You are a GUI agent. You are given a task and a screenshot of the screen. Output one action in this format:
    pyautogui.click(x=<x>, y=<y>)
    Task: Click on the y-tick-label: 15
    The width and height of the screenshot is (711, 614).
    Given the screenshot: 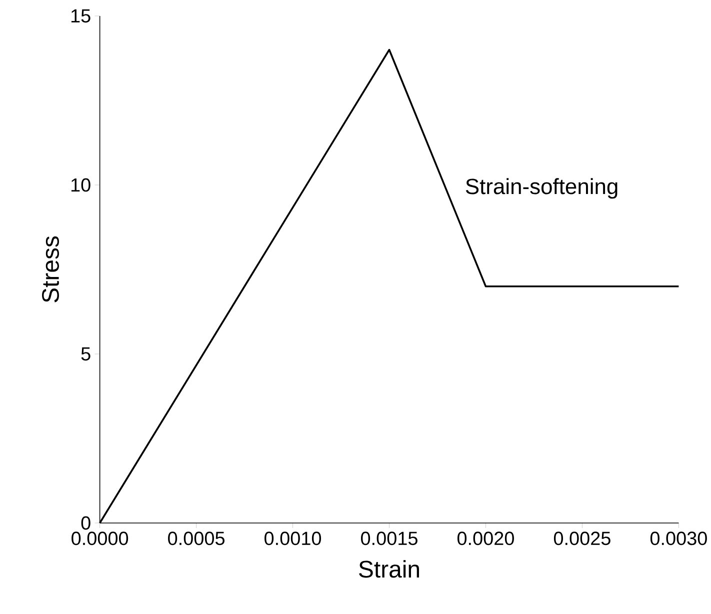 What is the action you would take?
    pyautogui.click(x=80, y=16)
    